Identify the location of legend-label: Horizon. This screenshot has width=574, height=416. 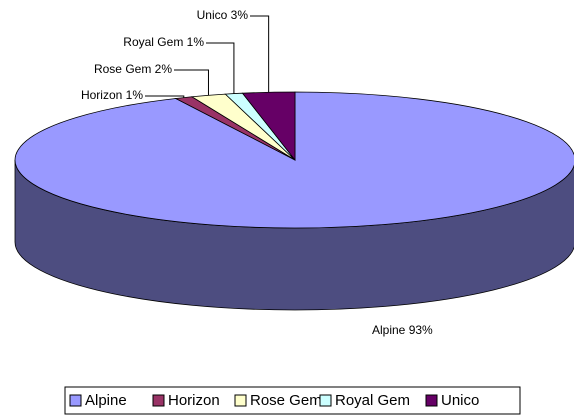
(194, 400).